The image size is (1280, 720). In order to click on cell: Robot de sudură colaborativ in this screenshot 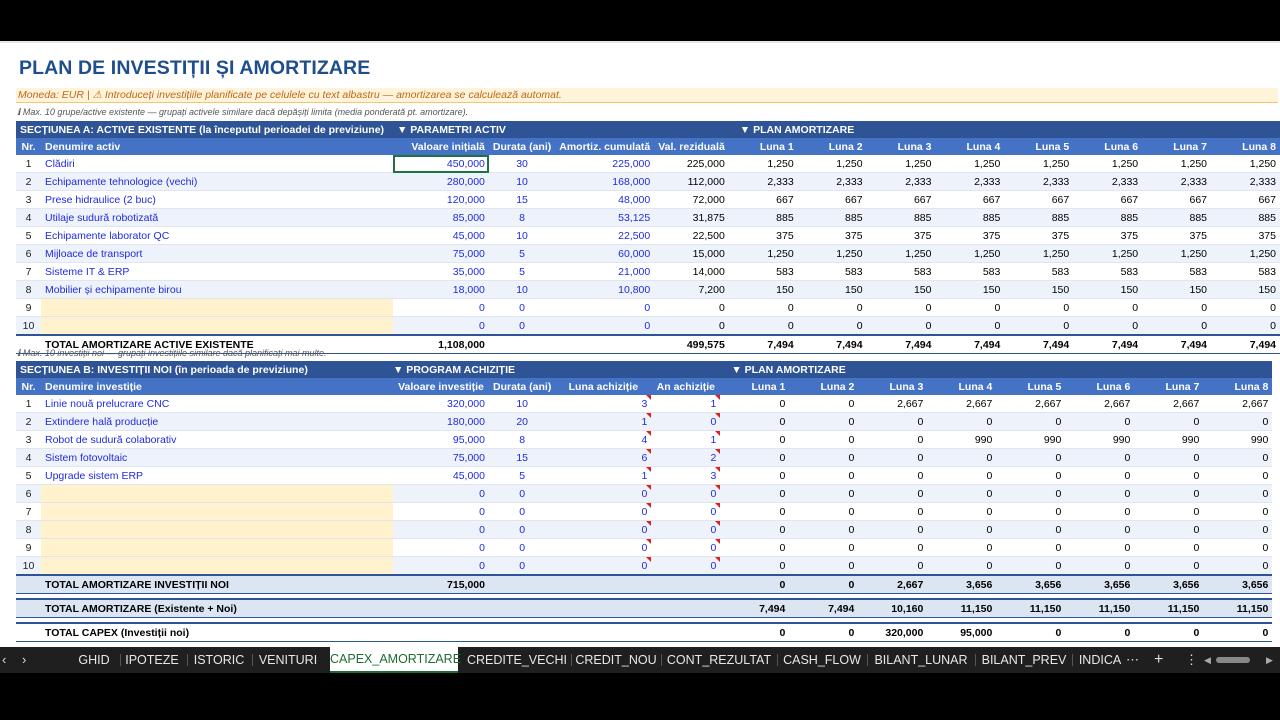, I will do `click(217, 439)`.